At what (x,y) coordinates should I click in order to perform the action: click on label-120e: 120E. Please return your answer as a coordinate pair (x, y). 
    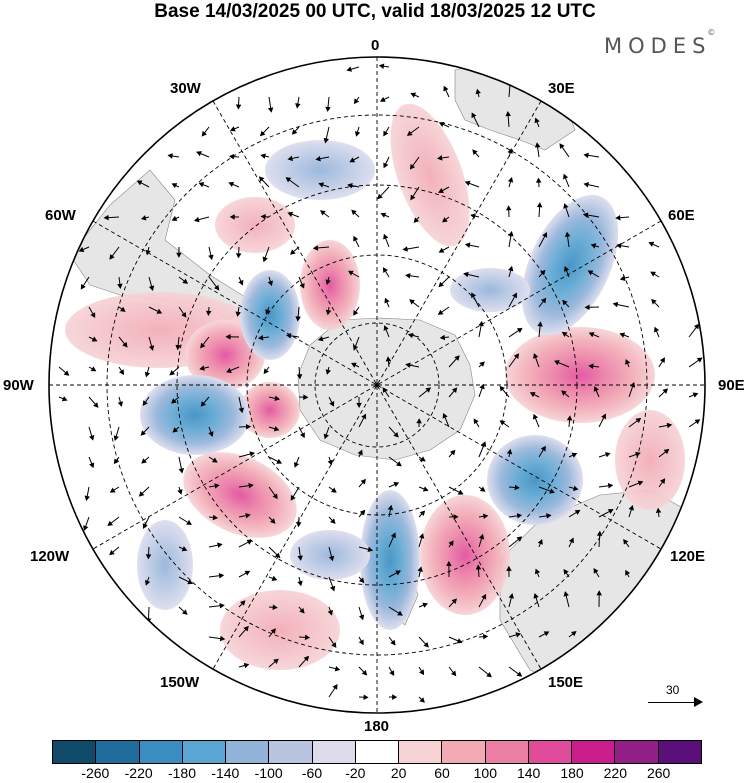
    Looking at the image, I should click on (688, 556).